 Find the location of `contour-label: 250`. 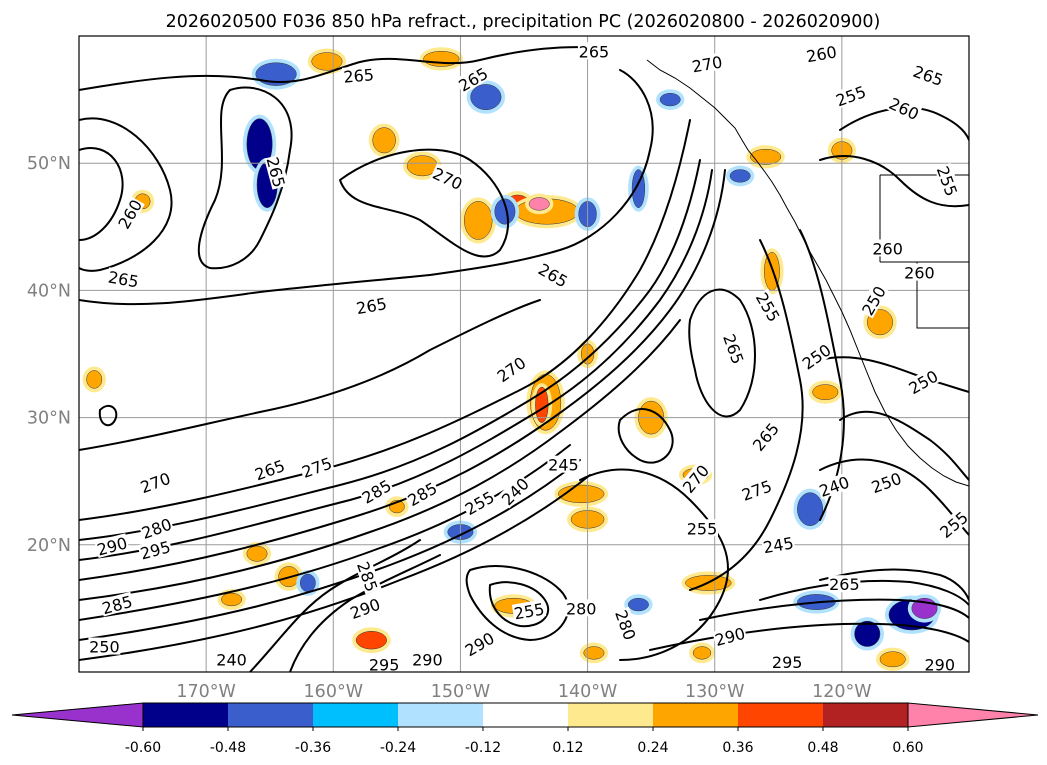

contour-label: 250 is located at coordinates (104, 647).